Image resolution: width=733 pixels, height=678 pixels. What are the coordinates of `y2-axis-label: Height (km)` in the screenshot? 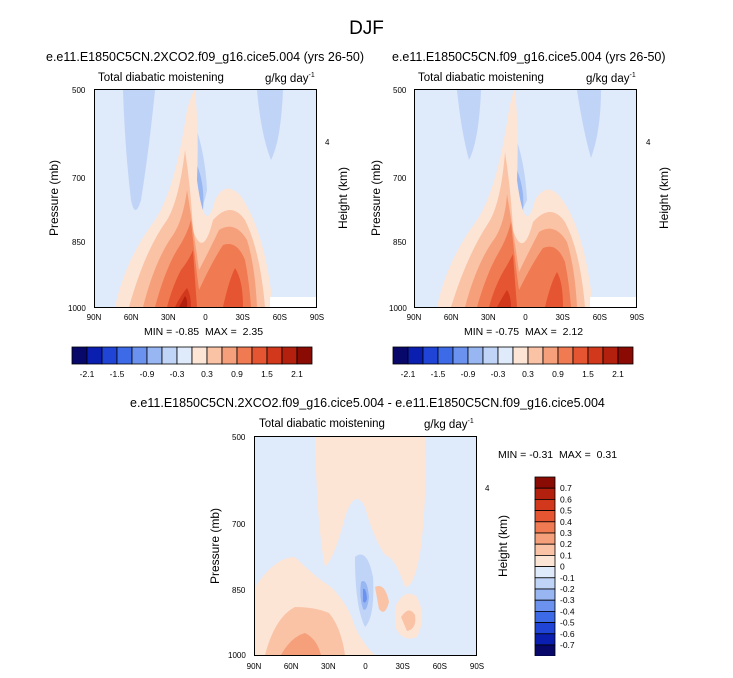 It's located at (503, 546).